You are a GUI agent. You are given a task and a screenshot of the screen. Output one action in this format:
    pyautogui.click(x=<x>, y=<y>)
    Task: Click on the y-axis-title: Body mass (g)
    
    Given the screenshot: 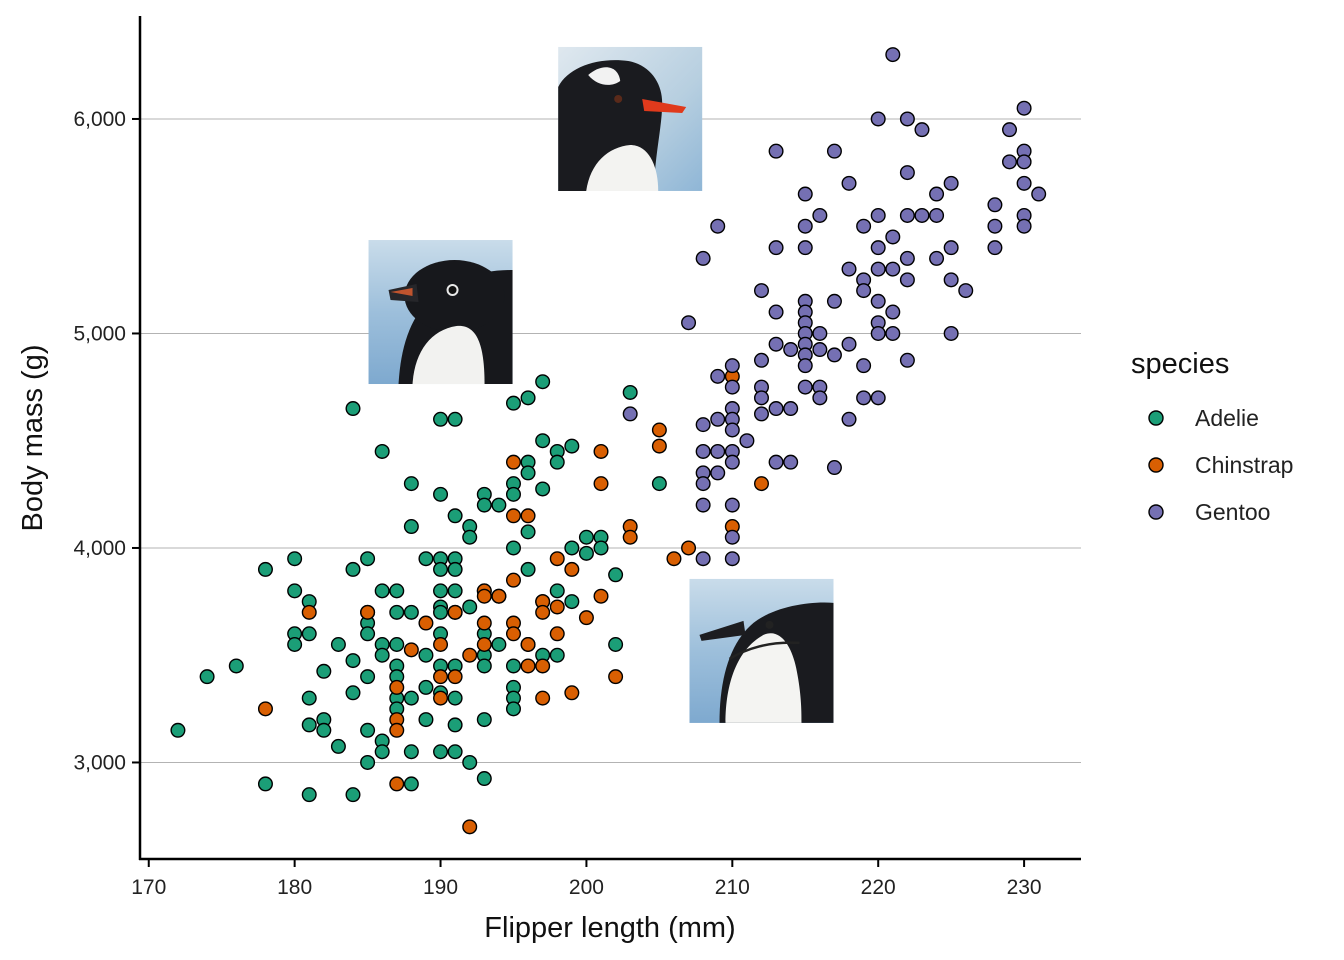 What is the action you would take?
    pyautogui.click(x=33, y=438)
    